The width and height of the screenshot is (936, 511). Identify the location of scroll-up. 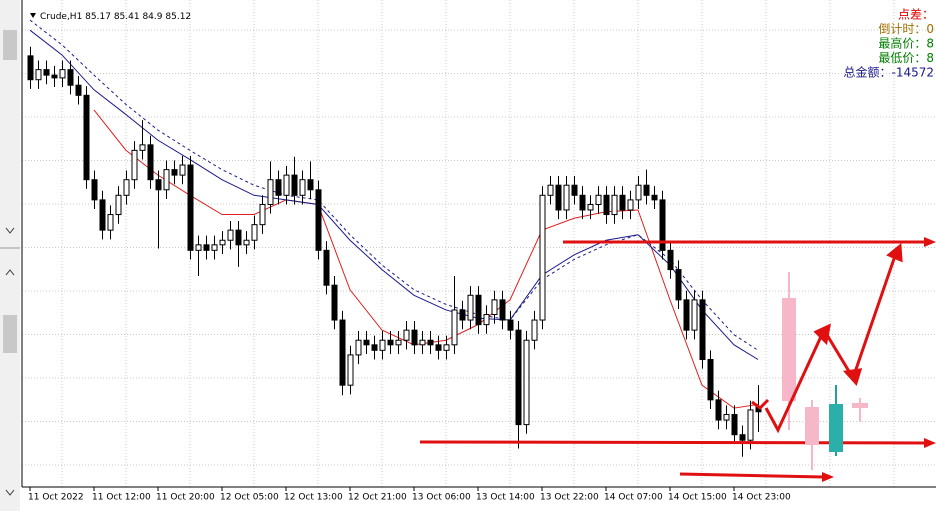
(10, 272).